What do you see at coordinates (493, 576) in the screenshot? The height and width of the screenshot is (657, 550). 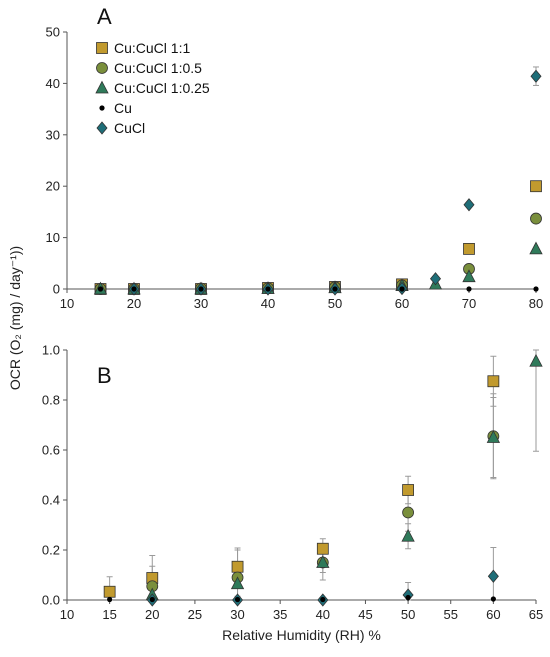 I see `panel-b-point-cucl` at bounding box center [493, 576].